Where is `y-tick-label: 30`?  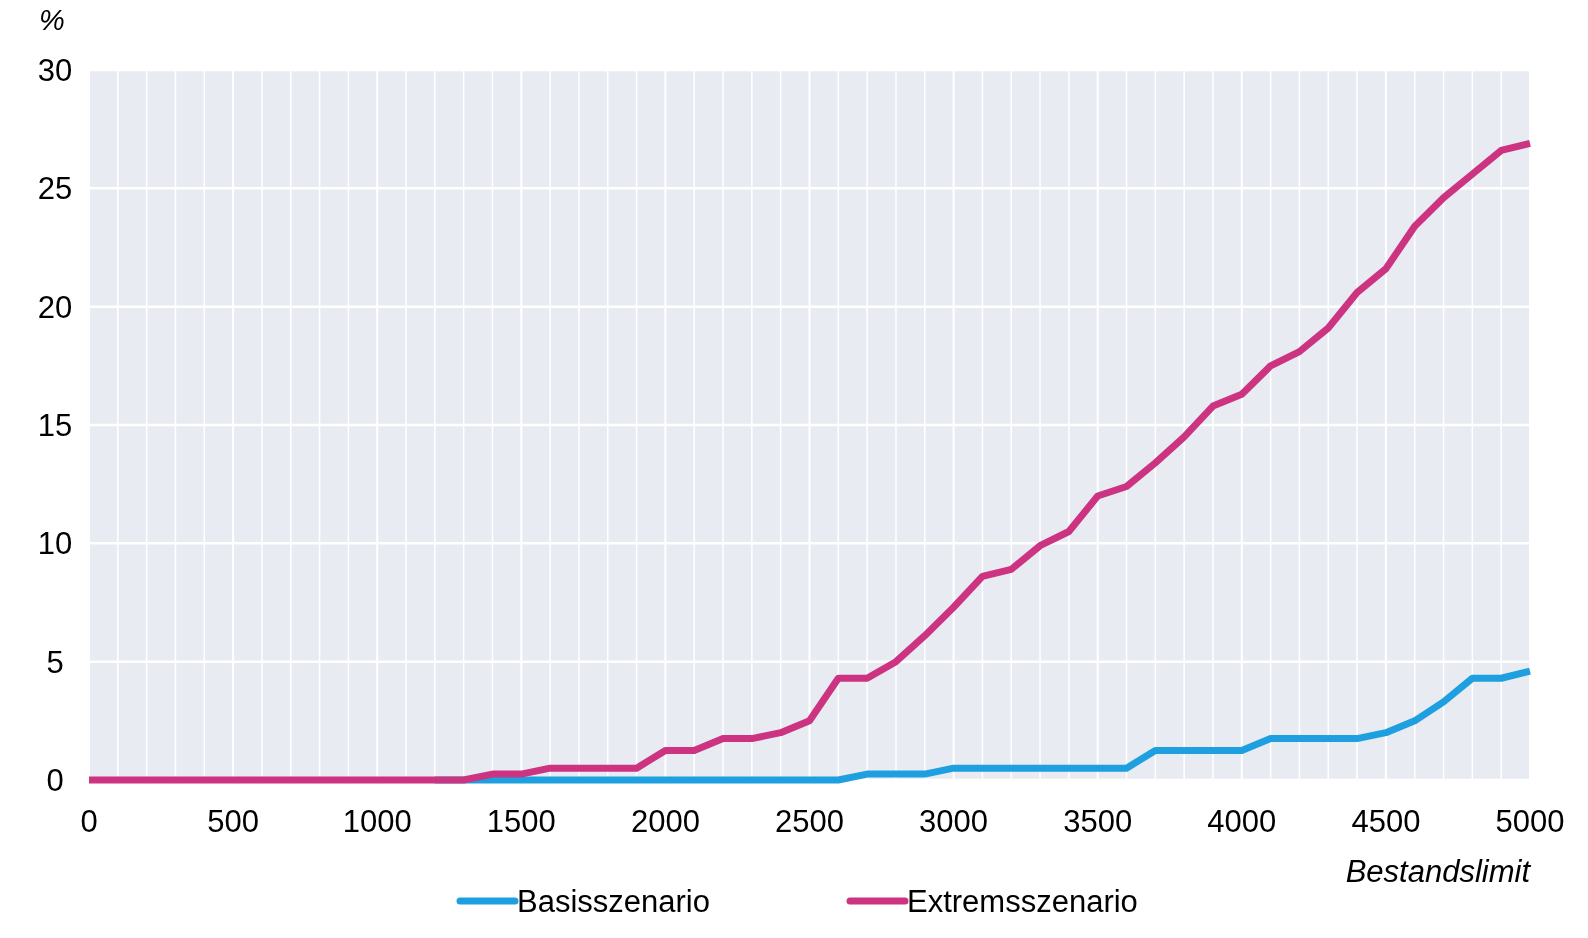 y-tick-label: 30 is located at coordinates (55, 70).